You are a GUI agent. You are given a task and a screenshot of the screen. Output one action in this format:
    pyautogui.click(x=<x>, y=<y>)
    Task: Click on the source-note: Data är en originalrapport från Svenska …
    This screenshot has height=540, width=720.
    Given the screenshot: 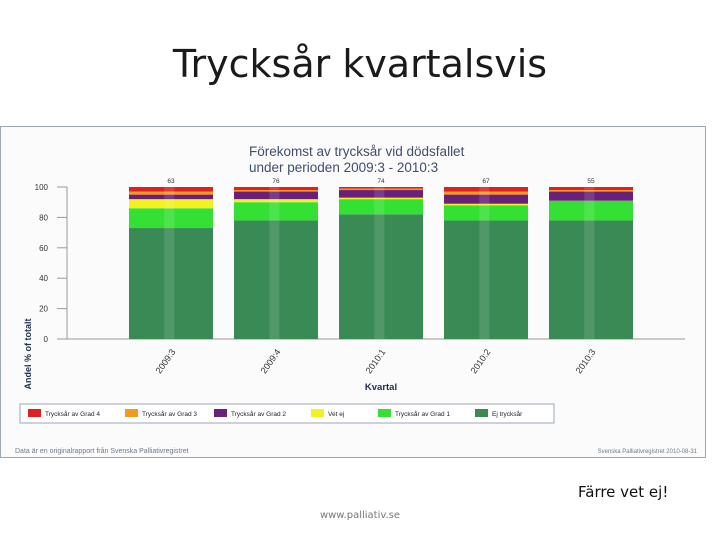 What is the action you would take?
    pyautogui.click(x=102, y=451)
    